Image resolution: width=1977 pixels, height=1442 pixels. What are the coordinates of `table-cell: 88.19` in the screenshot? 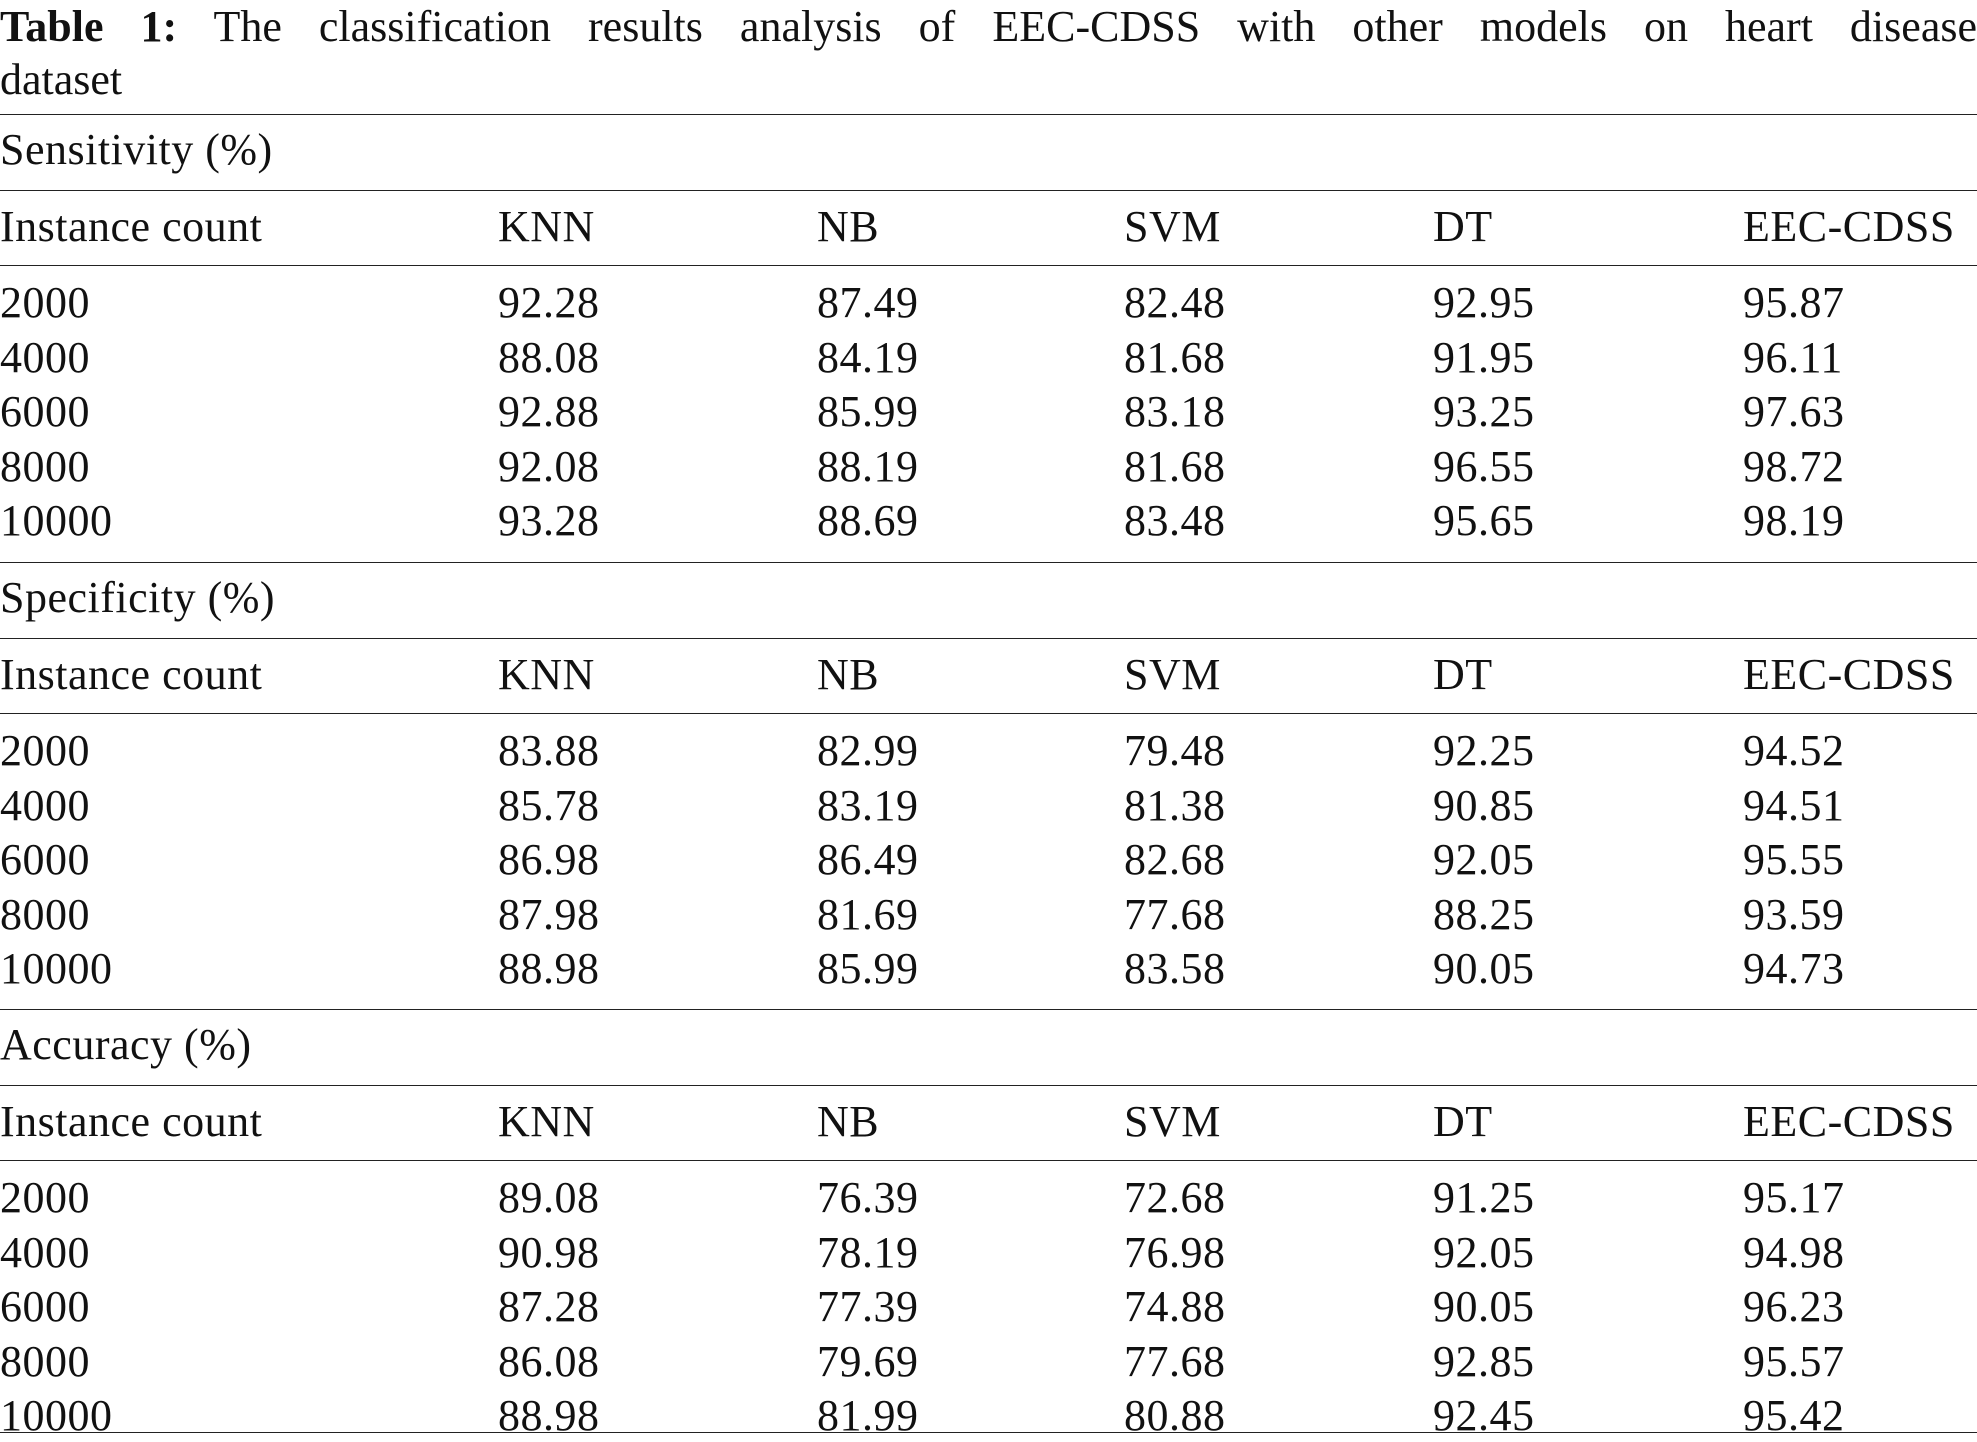 It's located at (868, 466).